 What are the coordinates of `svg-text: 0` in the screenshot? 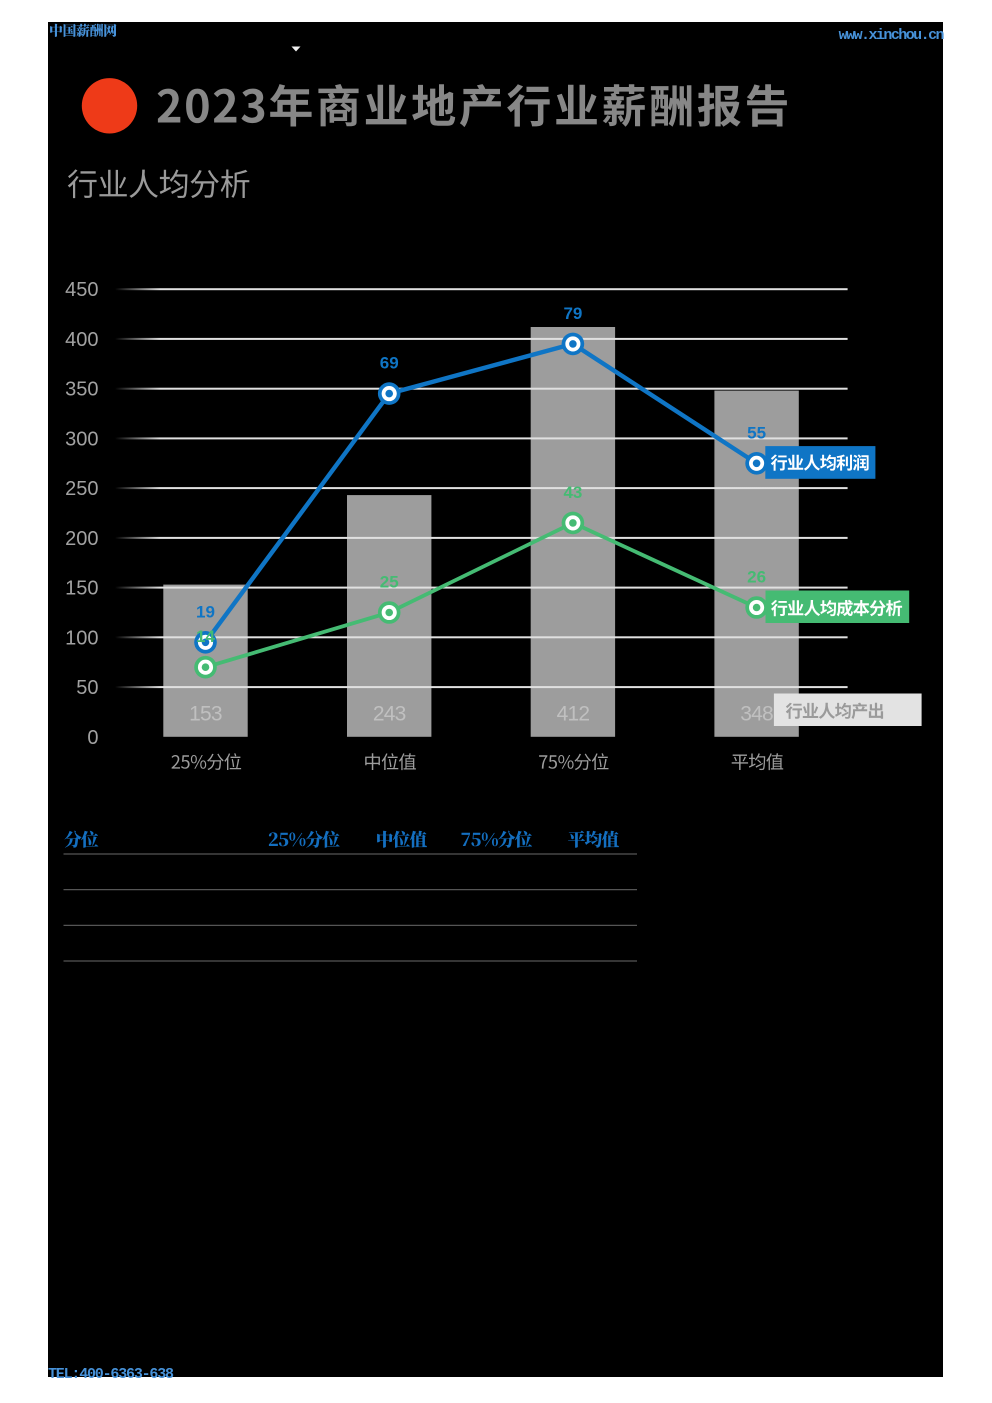 It's located at (92, 738).